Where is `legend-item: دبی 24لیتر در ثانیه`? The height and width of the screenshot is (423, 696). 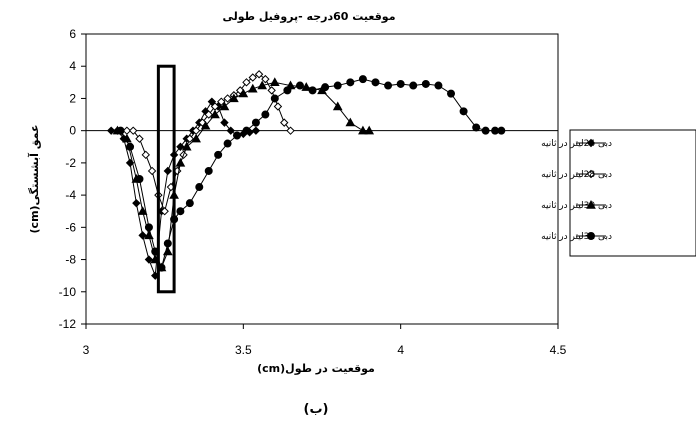 legend-item: دبی 24لیتر در ثانیه is located at coordinates (576, 143).